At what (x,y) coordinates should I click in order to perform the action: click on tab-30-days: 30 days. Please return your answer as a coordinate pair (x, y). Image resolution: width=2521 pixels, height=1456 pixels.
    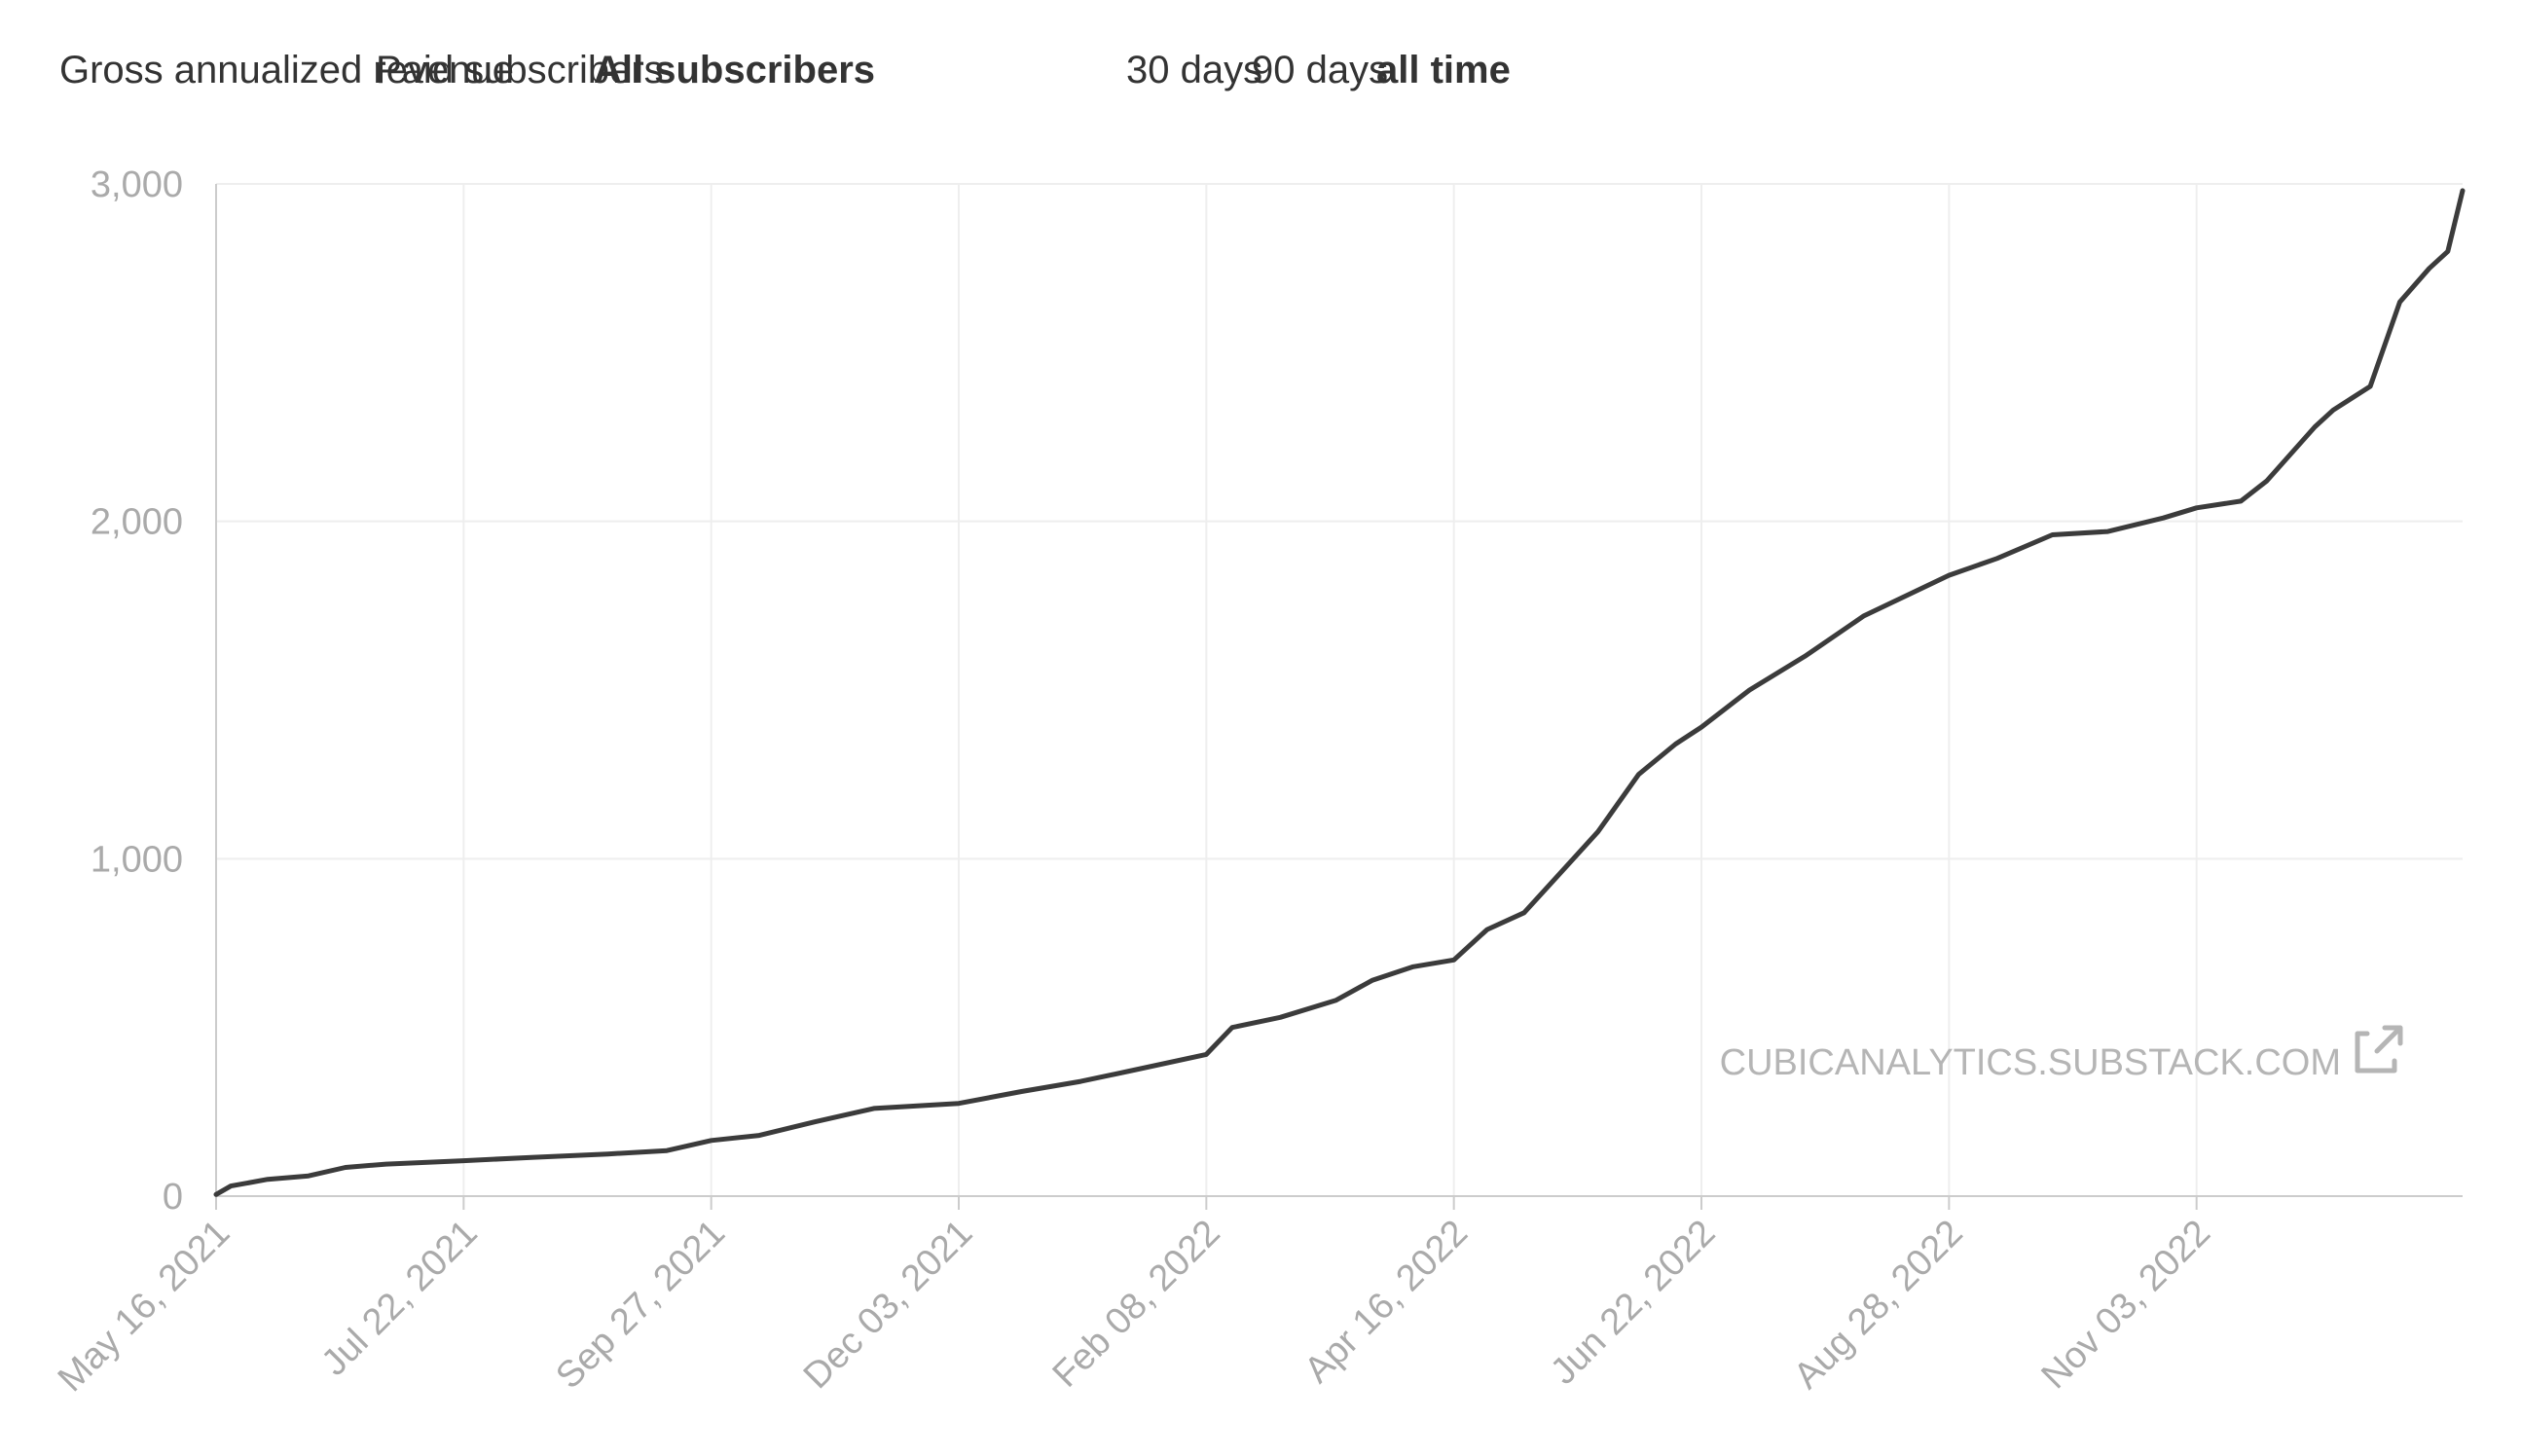
    Looking at the image, I should click on (1194, 70).